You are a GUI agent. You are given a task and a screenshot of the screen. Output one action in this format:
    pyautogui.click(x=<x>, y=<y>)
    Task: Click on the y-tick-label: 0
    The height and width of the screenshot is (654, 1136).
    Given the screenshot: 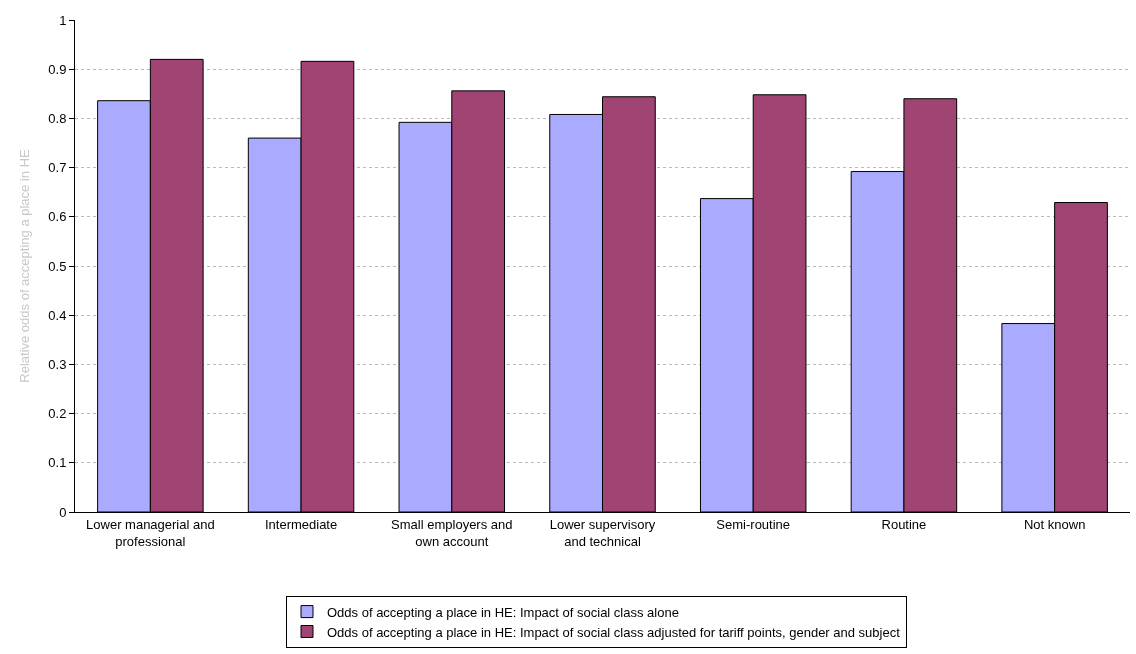 What is the action you would take?
    pyautogui.click(x=63, y=512)
    